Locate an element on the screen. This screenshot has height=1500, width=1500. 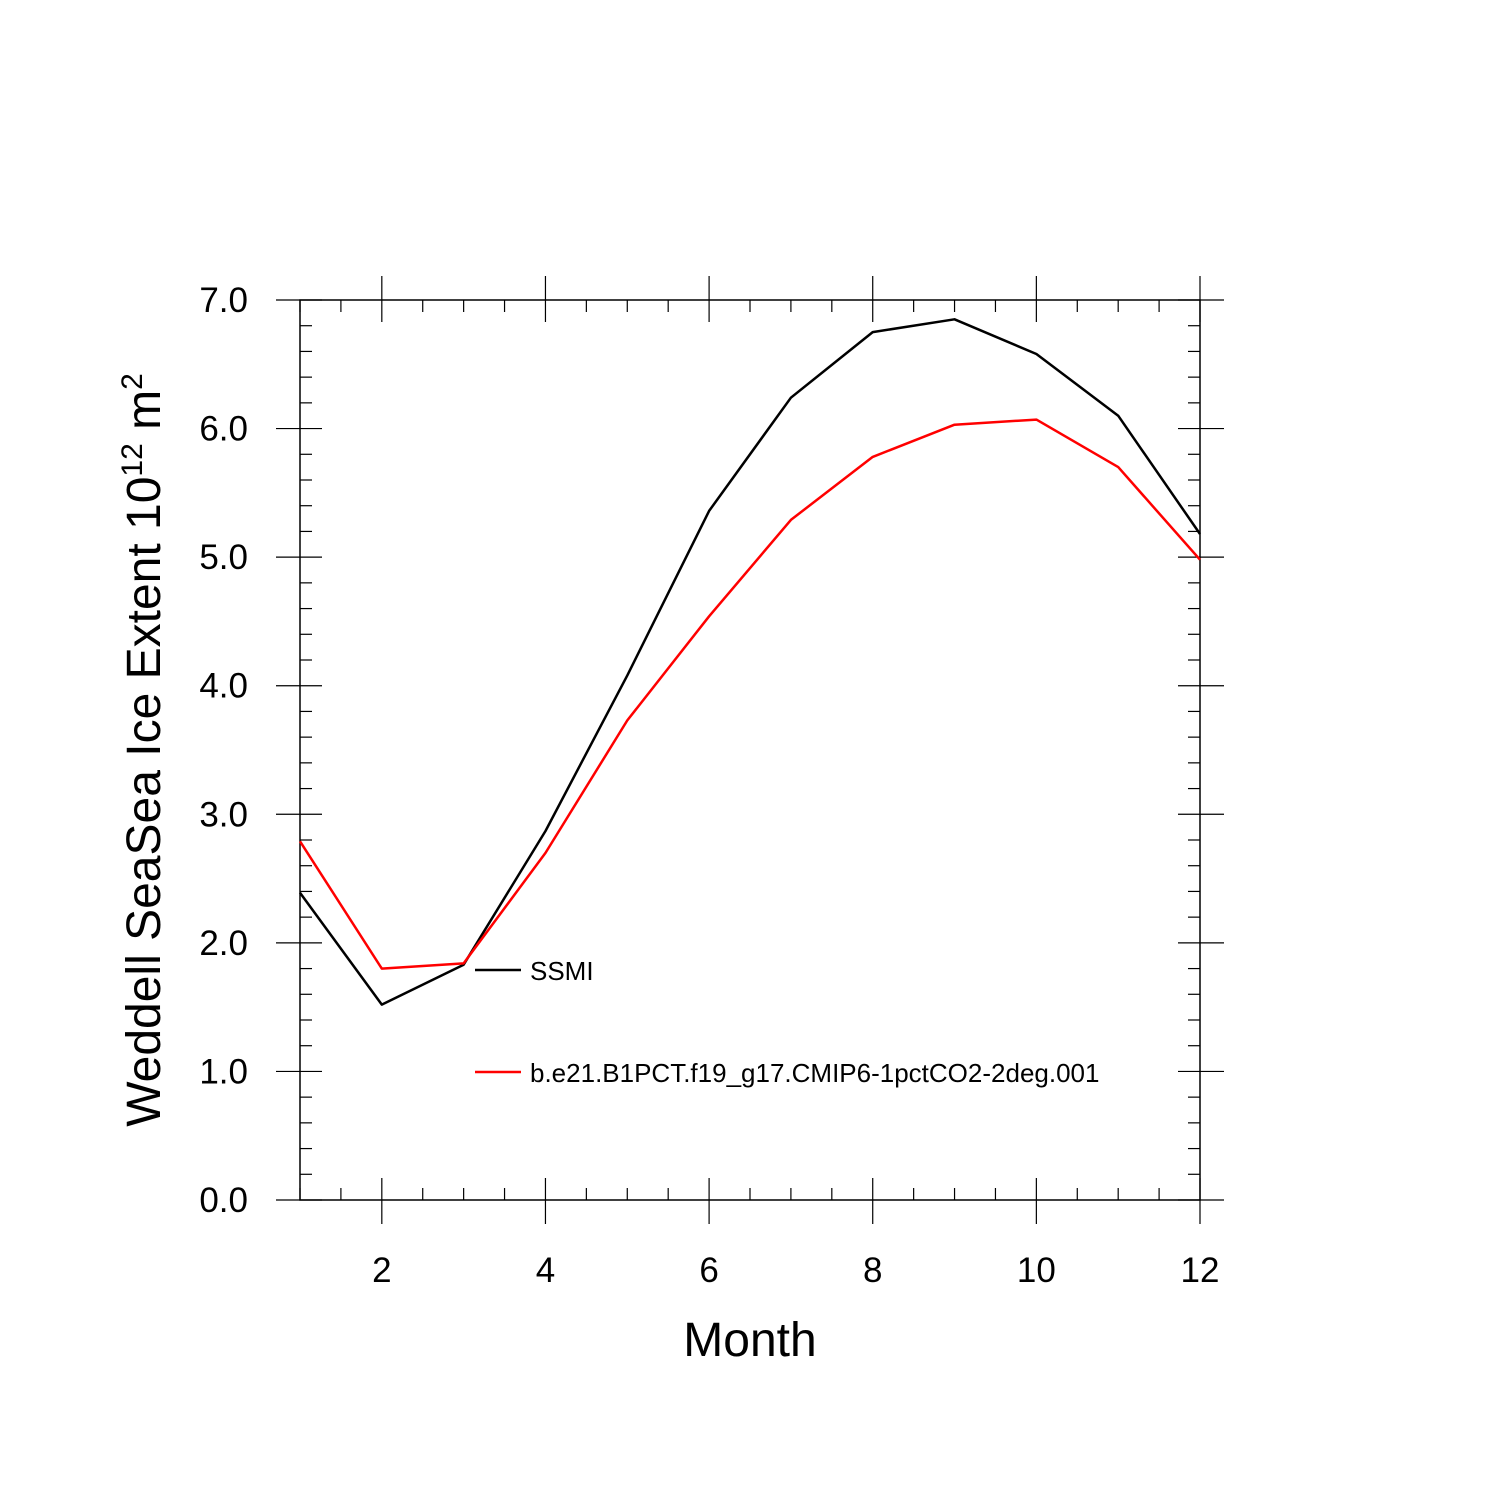
y-tick-label: 2.0 is located at coordinates (223, 943).